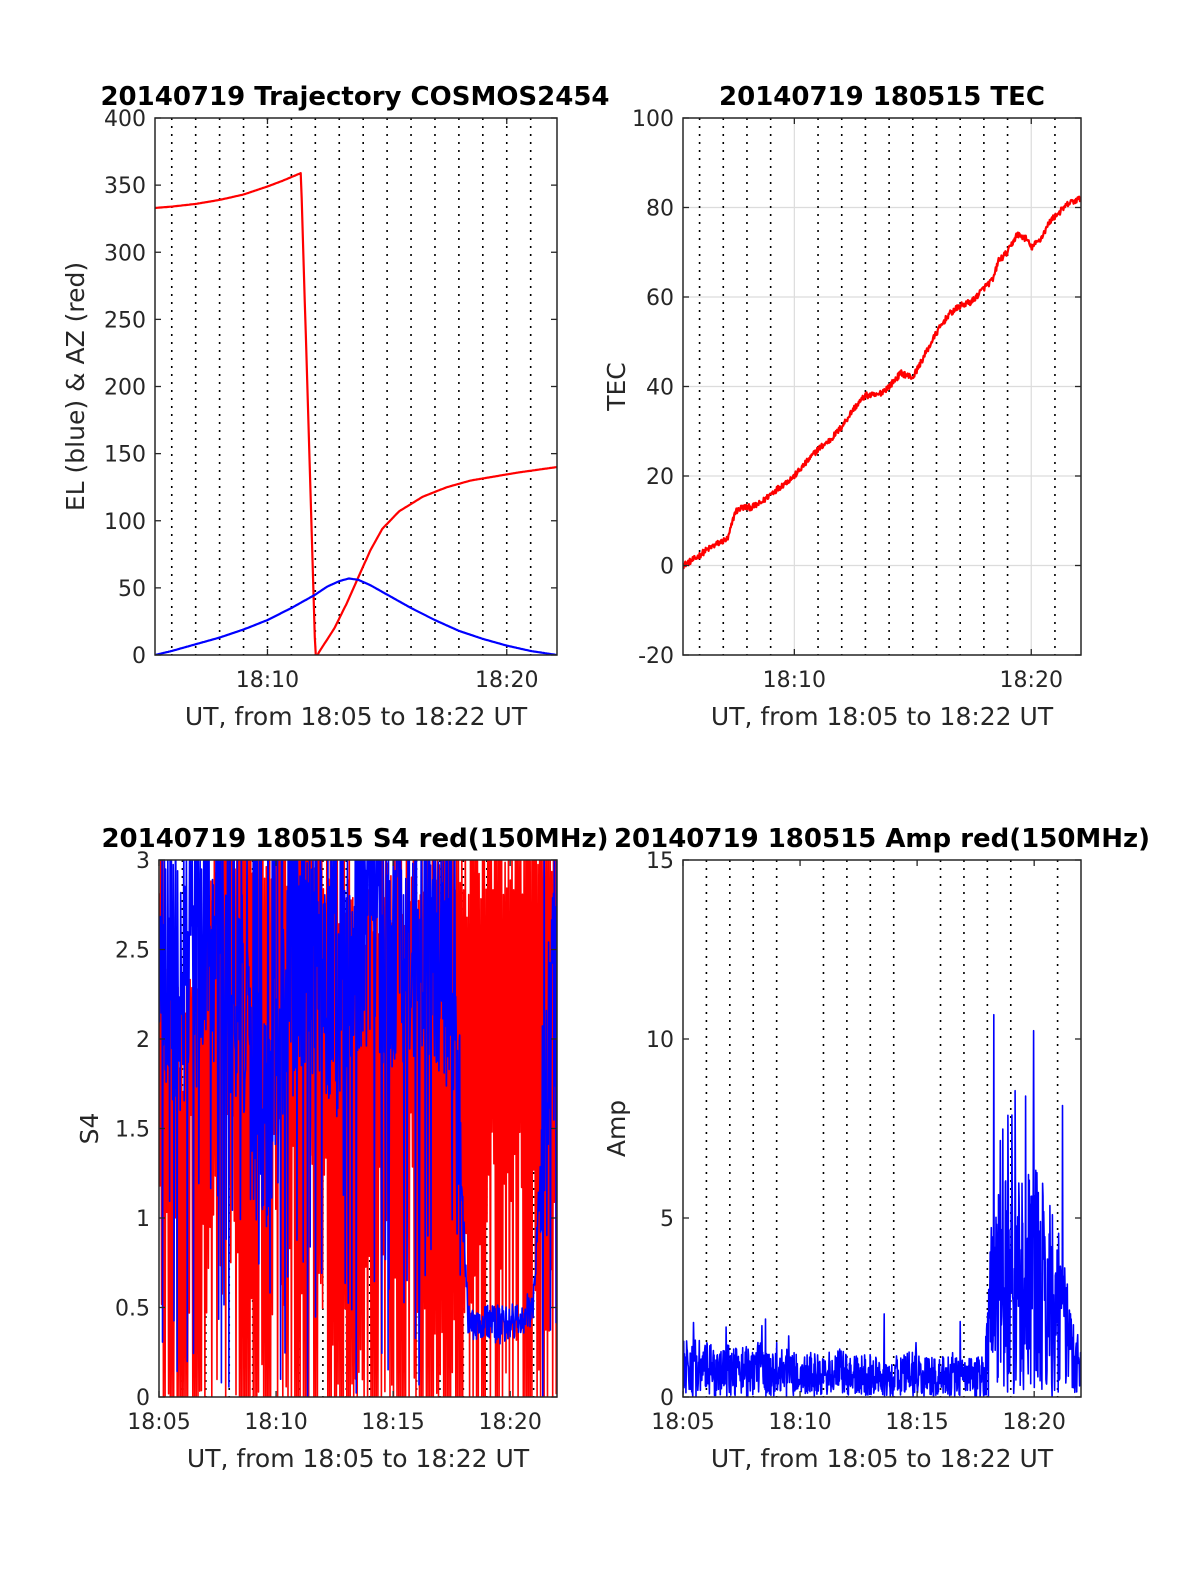  What do you see at coordinates (616, 1128) in the screenshot?
I see `y-axis-label: Amp` at bounding box center [616, 1128].